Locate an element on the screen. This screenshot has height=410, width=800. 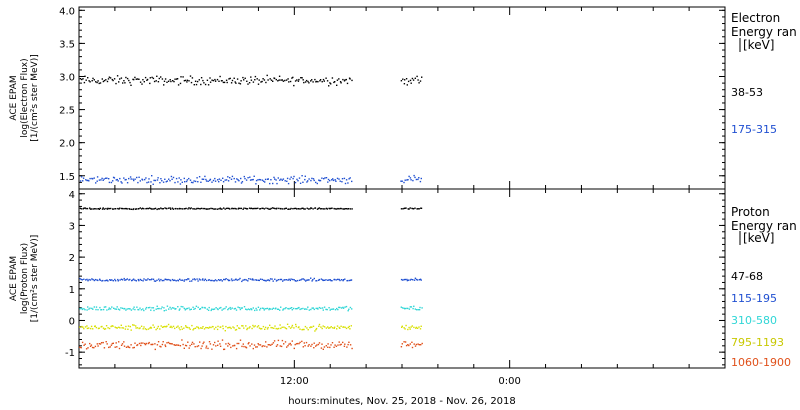
y-axis-title: [1/(cm²s ster MeV)] is located at coordinates (35, 97).